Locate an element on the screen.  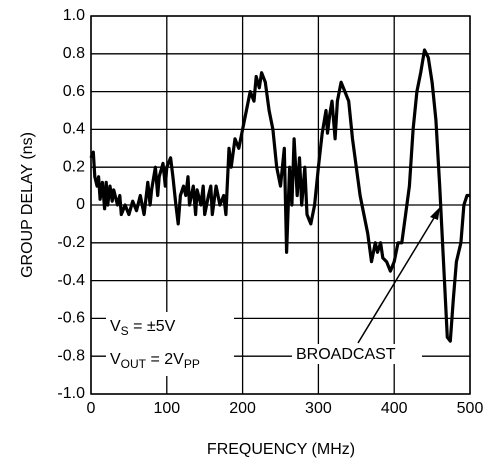
y-tick-label: 1.0 is located at coordinates (74, 15).